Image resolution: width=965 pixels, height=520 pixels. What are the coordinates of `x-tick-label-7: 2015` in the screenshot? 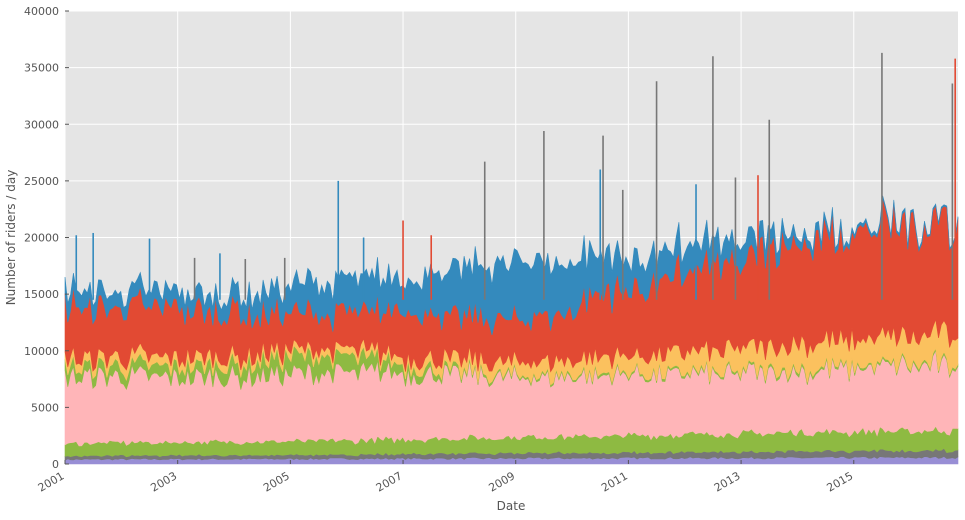 It's located at (840, 481).